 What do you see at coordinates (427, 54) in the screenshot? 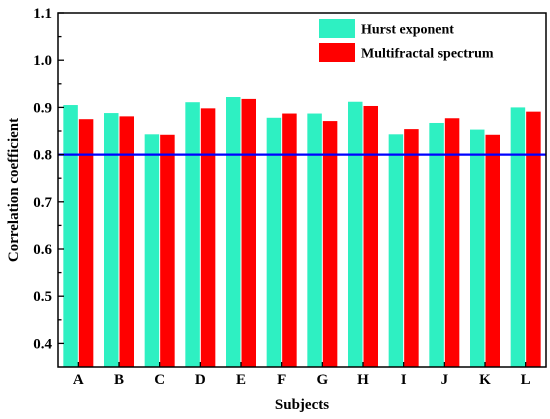
I see `legend-label-multifractal: Multifractal spectrum` at bounding box center [427, 54].